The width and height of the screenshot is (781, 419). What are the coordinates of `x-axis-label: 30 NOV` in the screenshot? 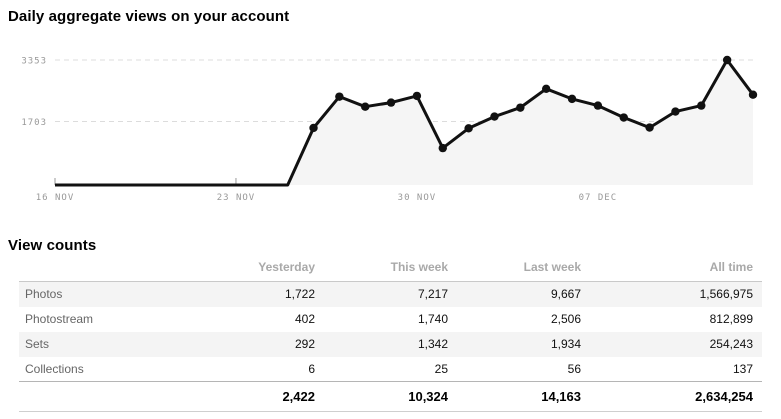 It's located at (417, 198).